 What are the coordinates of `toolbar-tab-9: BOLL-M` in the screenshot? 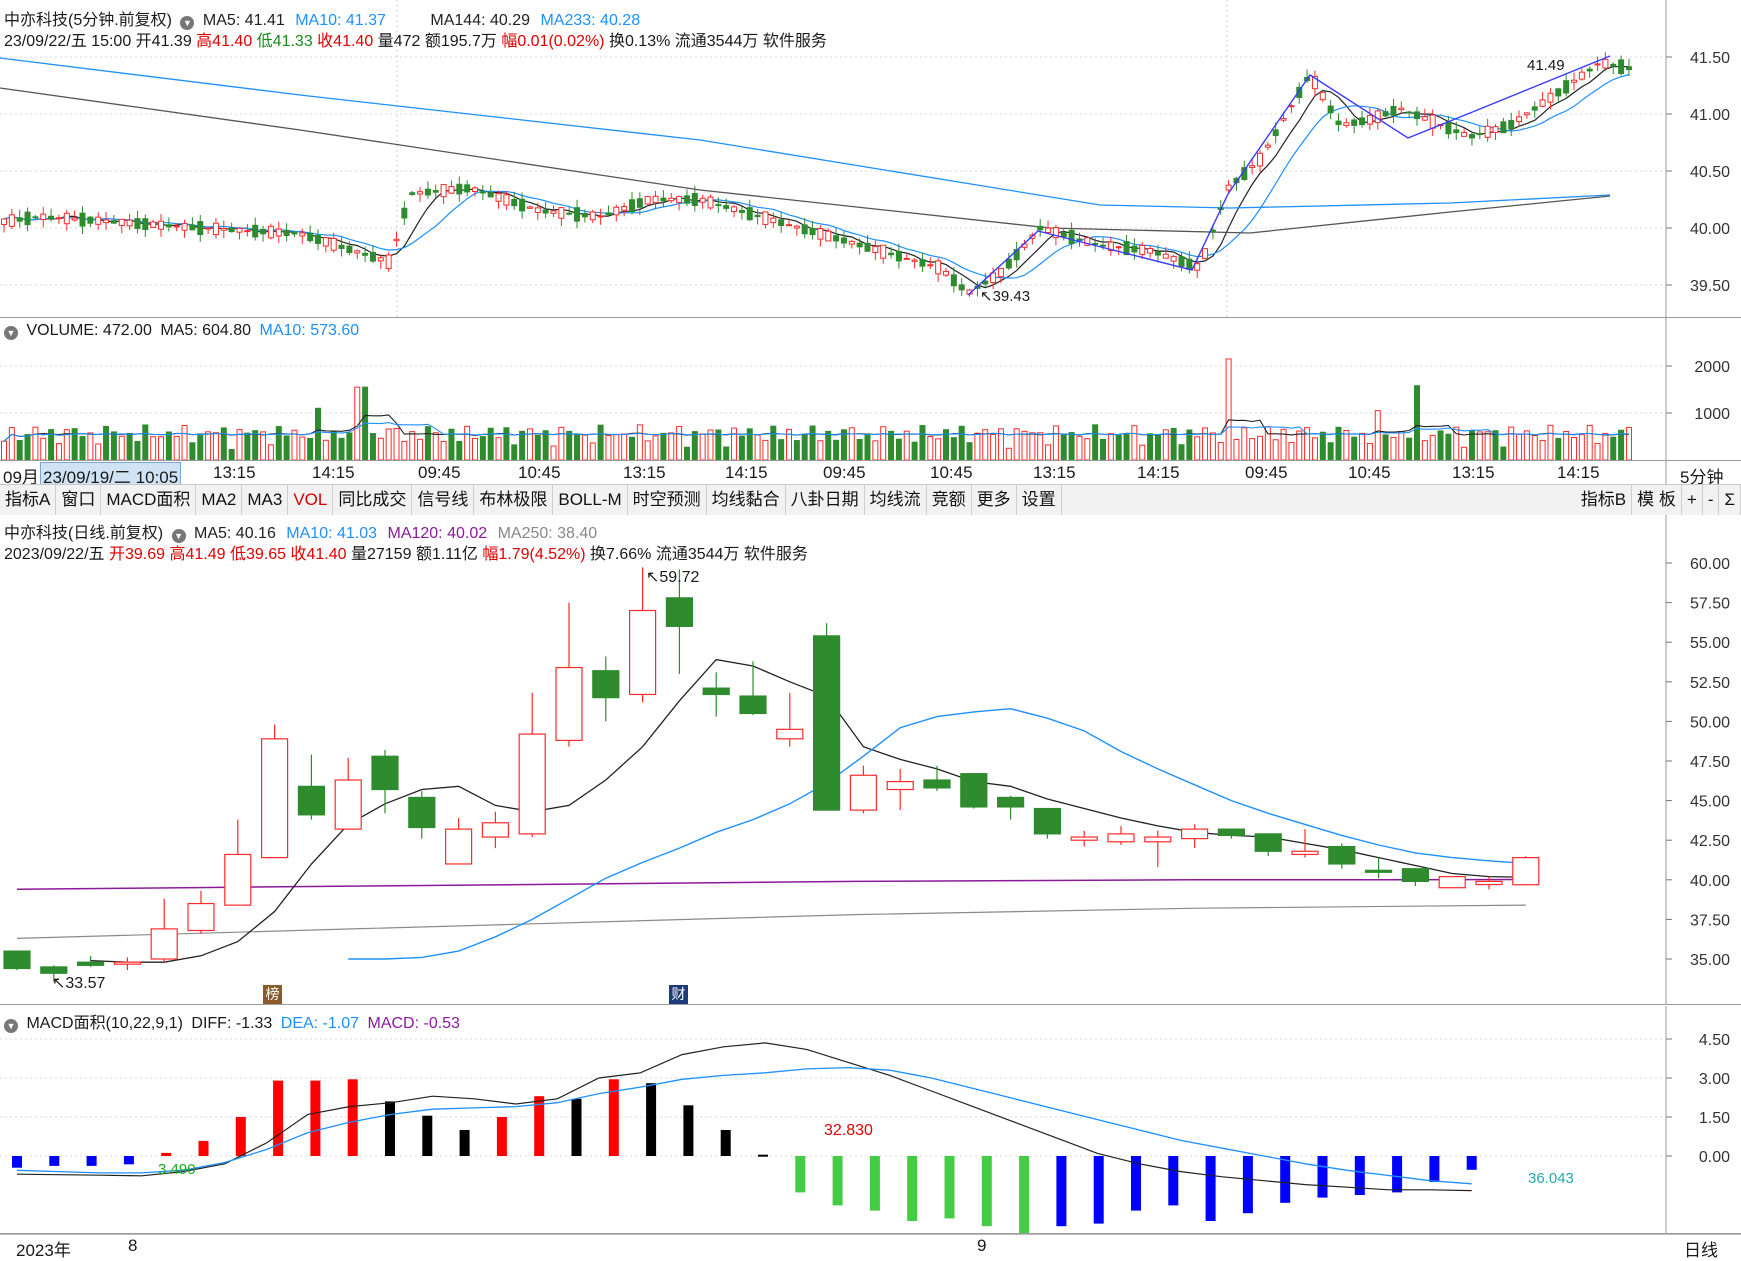 It's located at (590, 500).